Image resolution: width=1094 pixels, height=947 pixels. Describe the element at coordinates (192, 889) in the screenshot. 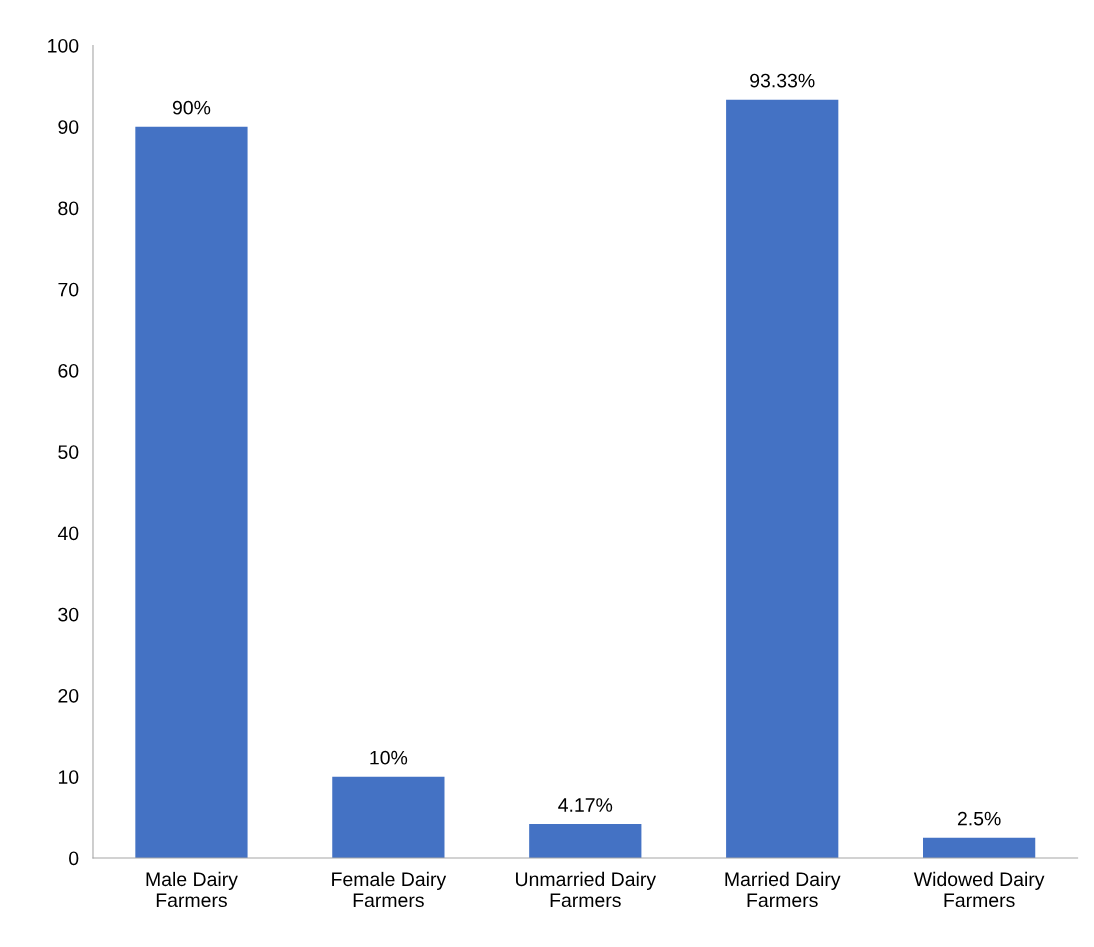

I see `x-tick-label: Male Dairy Farmers` at that location.